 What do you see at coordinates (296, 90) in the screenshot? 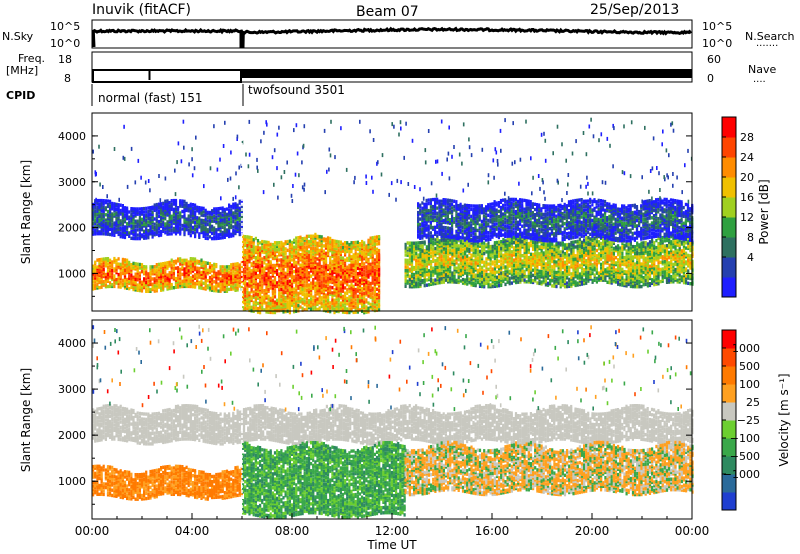
I see `cpid-mode-twofsound: twofsound 3501` at bounding box center [296, 90].